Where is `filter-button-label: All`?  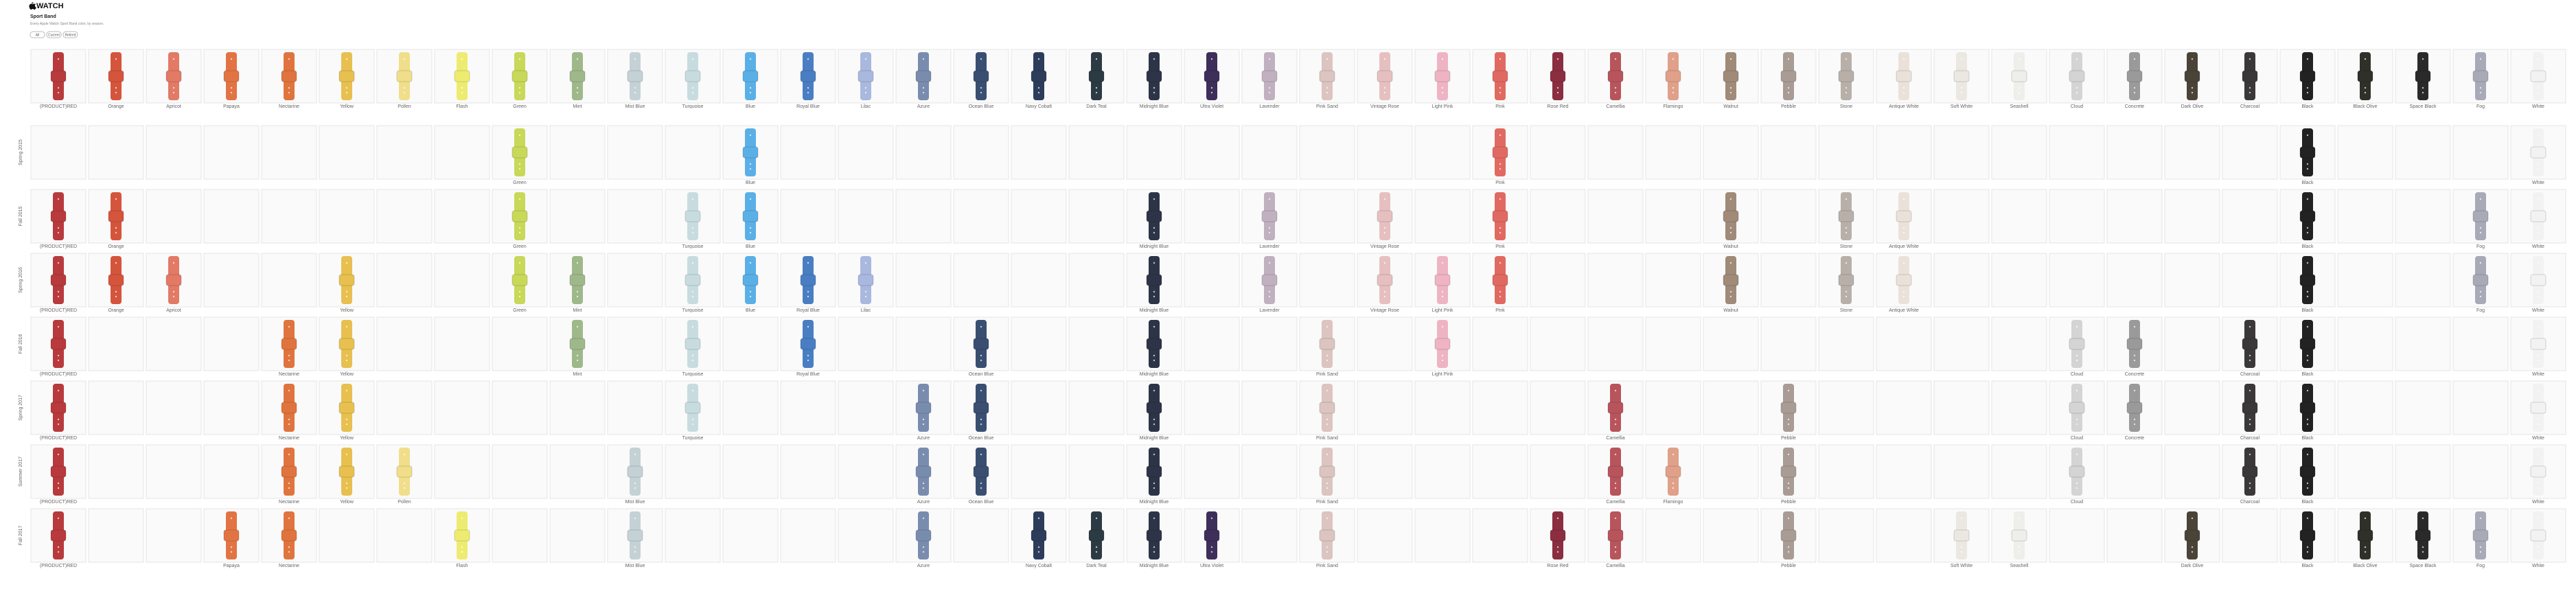 filter-button-label: All is located at coordinates (38, 36).